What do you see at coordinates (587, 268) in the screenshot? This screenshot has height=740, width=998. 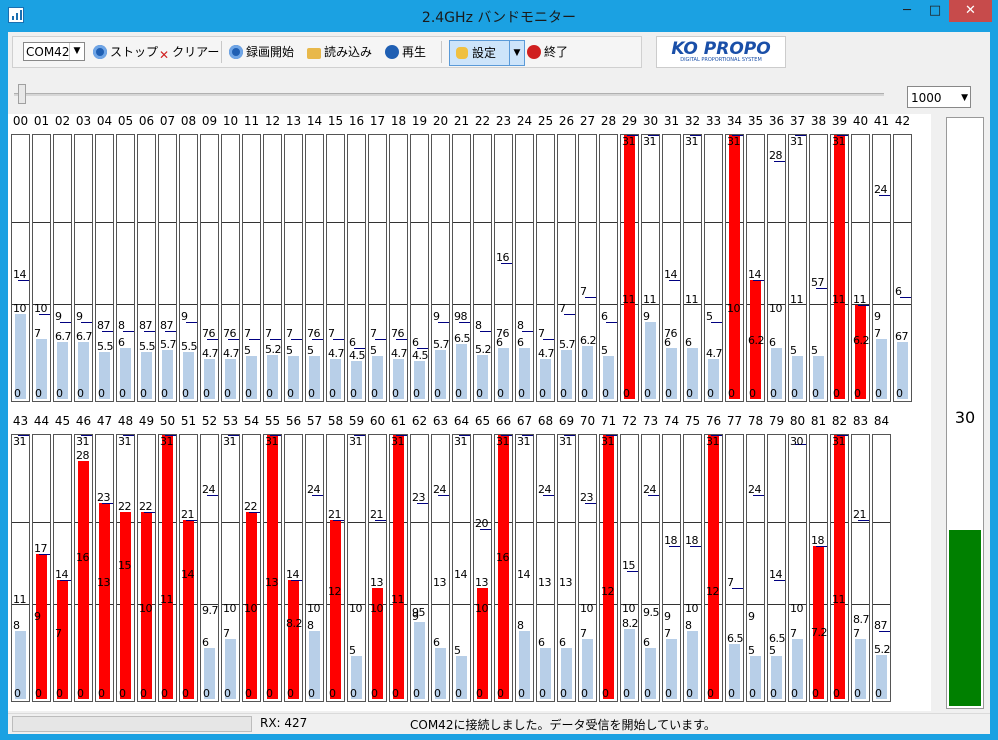 I see `channel-box: 7 6.2 0` at bounding box center [587, 268].